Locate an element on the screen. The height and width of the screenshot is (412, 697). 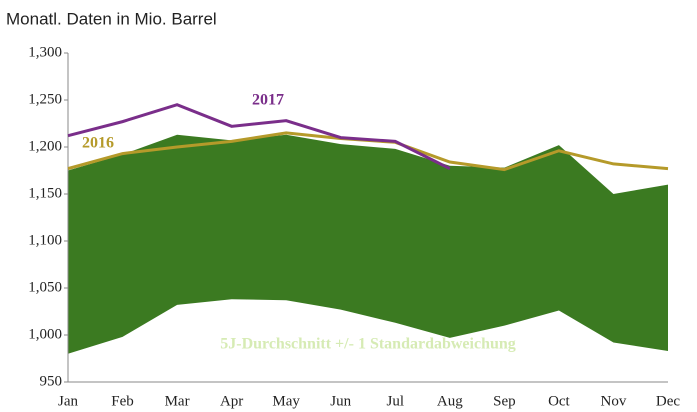
y-tick-label: 950 is located at coordinates (51, 381).